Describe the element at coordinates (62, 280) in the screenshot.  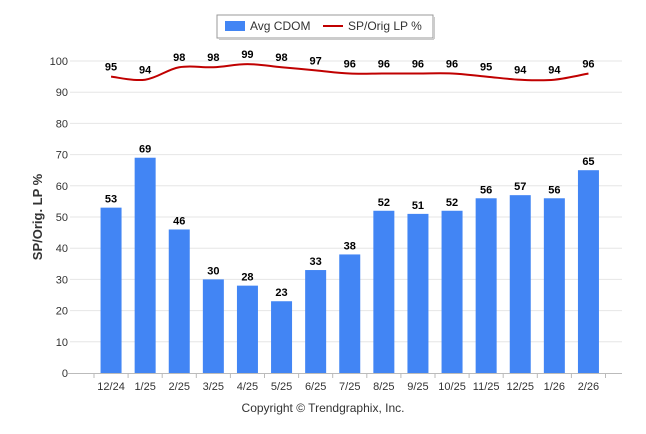
I see `y-tick-label: 30` at that location.